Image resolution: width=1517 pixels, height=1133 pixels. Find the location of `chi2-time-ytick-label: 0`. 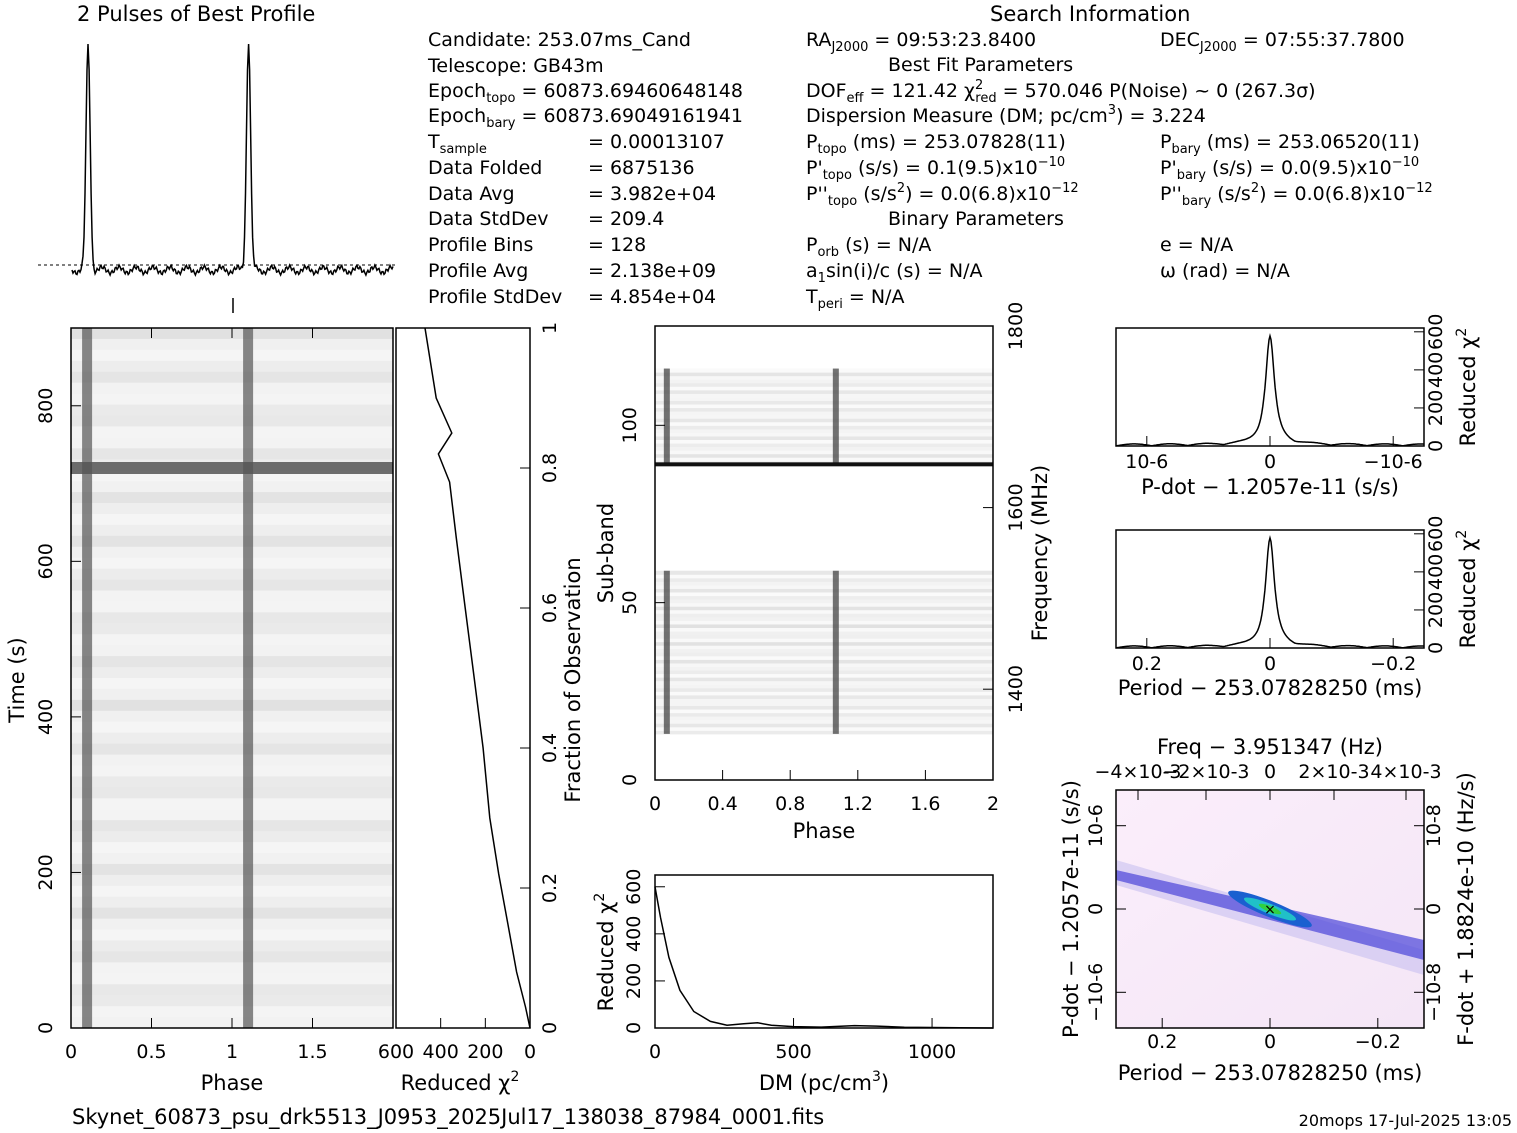

chi2-time-ytick-label: 0 is located at coordinates (550, 1028).